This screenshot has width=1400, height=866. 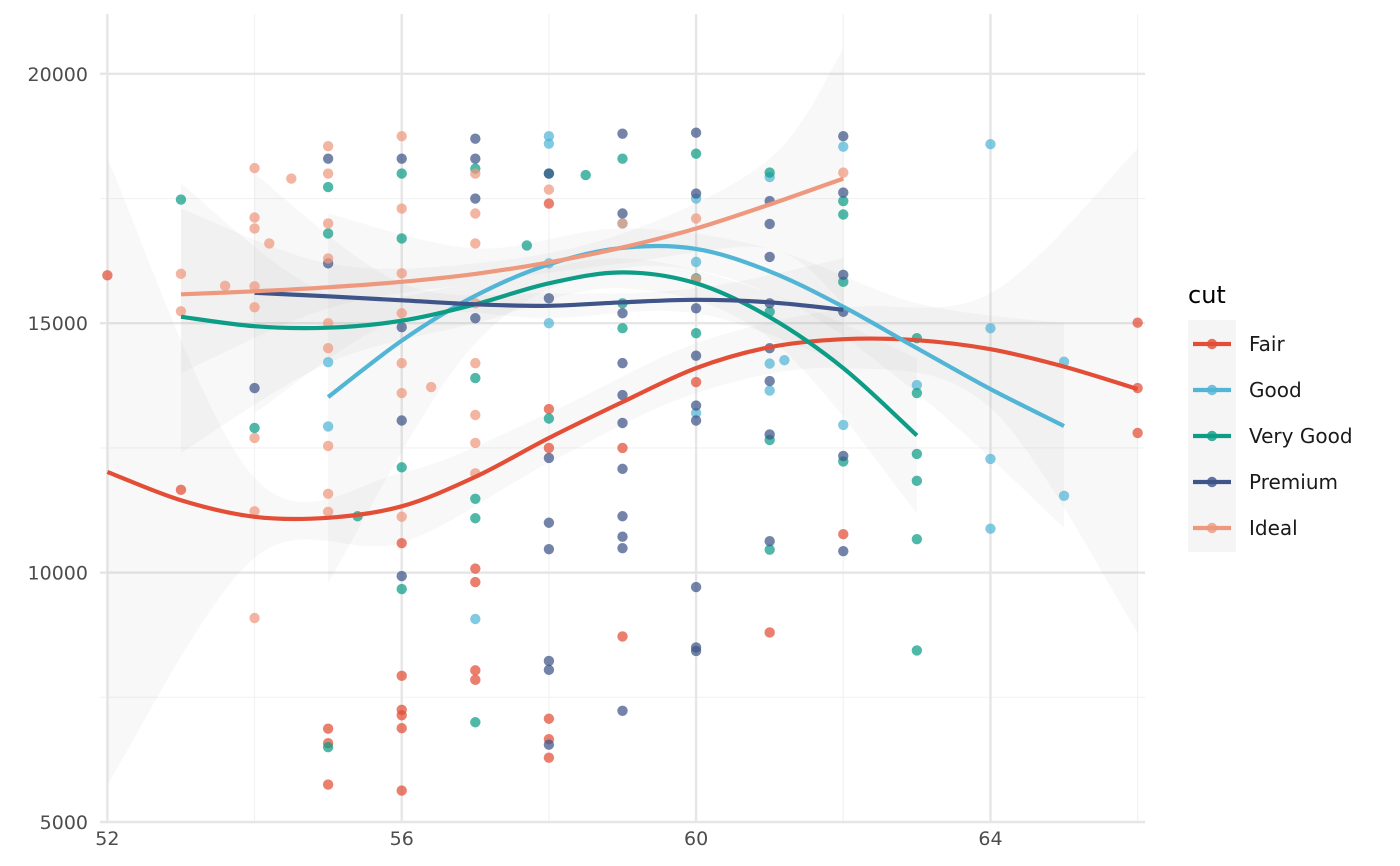 I want to click on legend-label: Ideal, so click(x=1273, y=528).